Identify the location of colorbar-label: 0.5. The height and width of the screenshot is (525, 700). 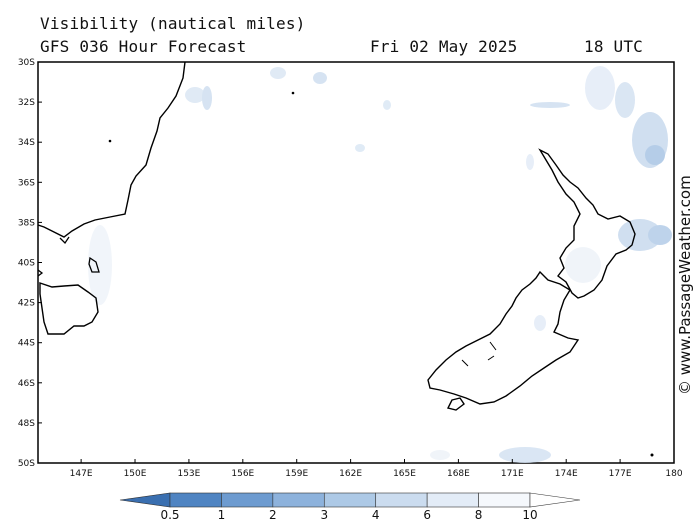
(169, 515).